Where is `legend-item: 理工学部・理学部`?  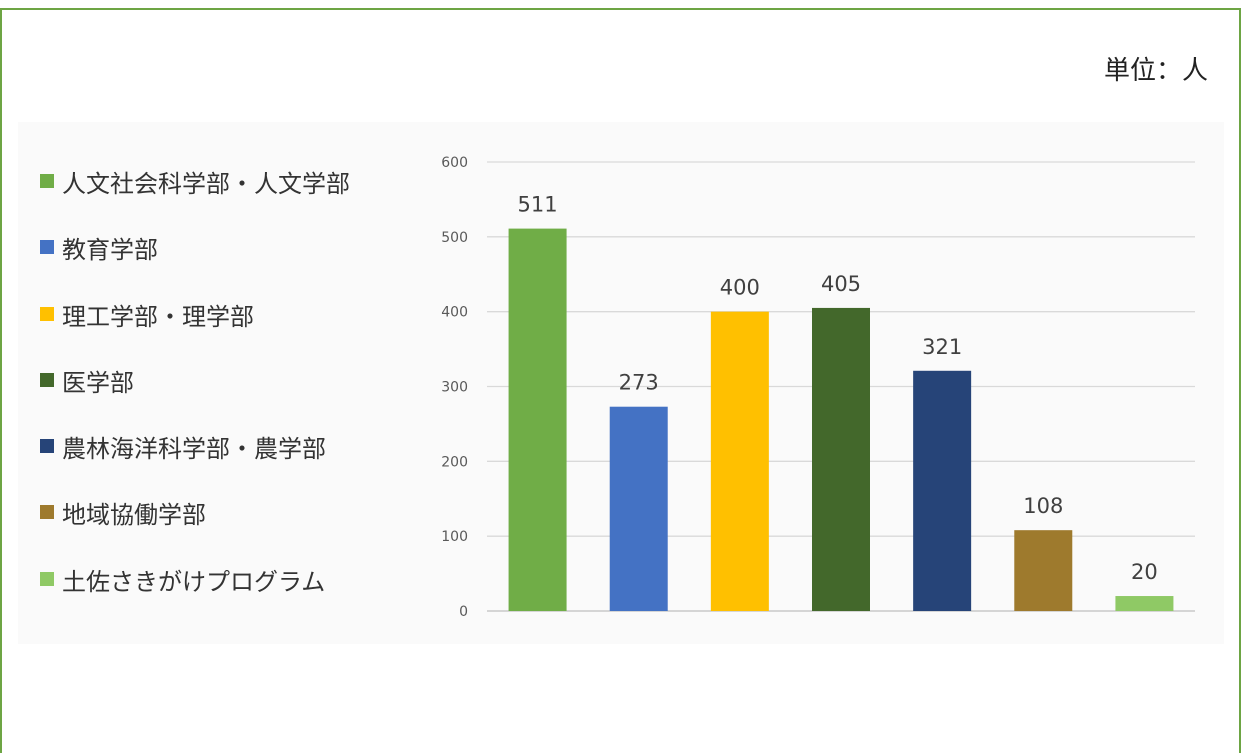
legend-item: 理工学部・理学部 is located at coordinates (195, 330).